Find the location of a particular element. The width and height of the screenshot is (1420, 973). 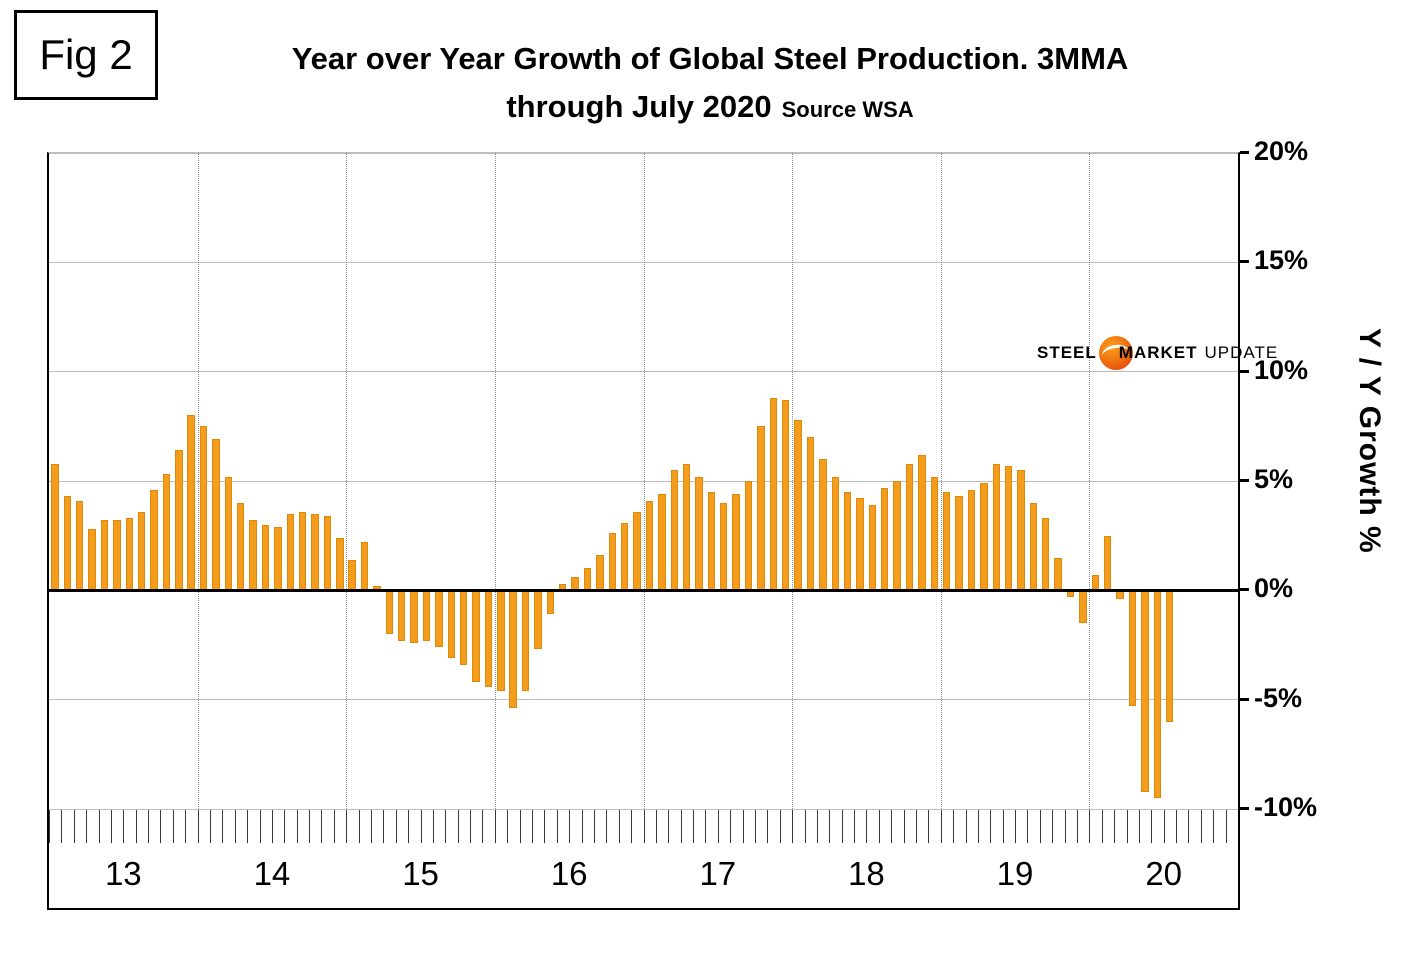

gridline-horizontal is located at coordinates (643, 809).